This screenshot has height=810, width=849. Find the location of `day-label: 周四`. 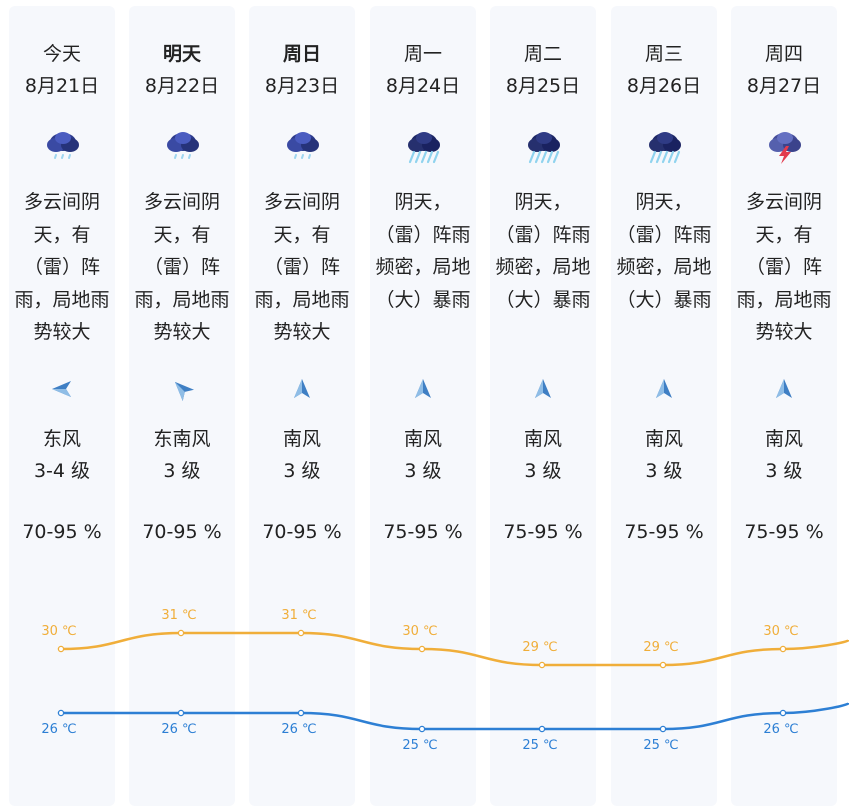

day-label: 周四 is located at coordinates (783, 54).